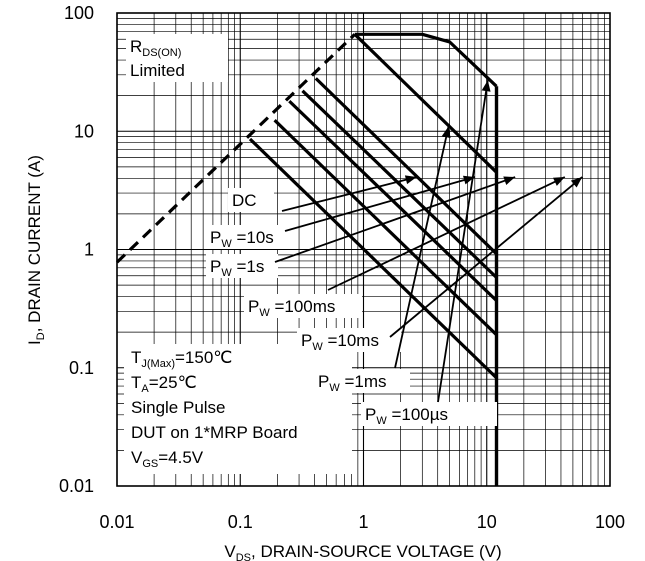  What do you see at coordinates (363, 522) in the screenshot?
I see `x-tick-label: 1` at bounding box center [363, 522].